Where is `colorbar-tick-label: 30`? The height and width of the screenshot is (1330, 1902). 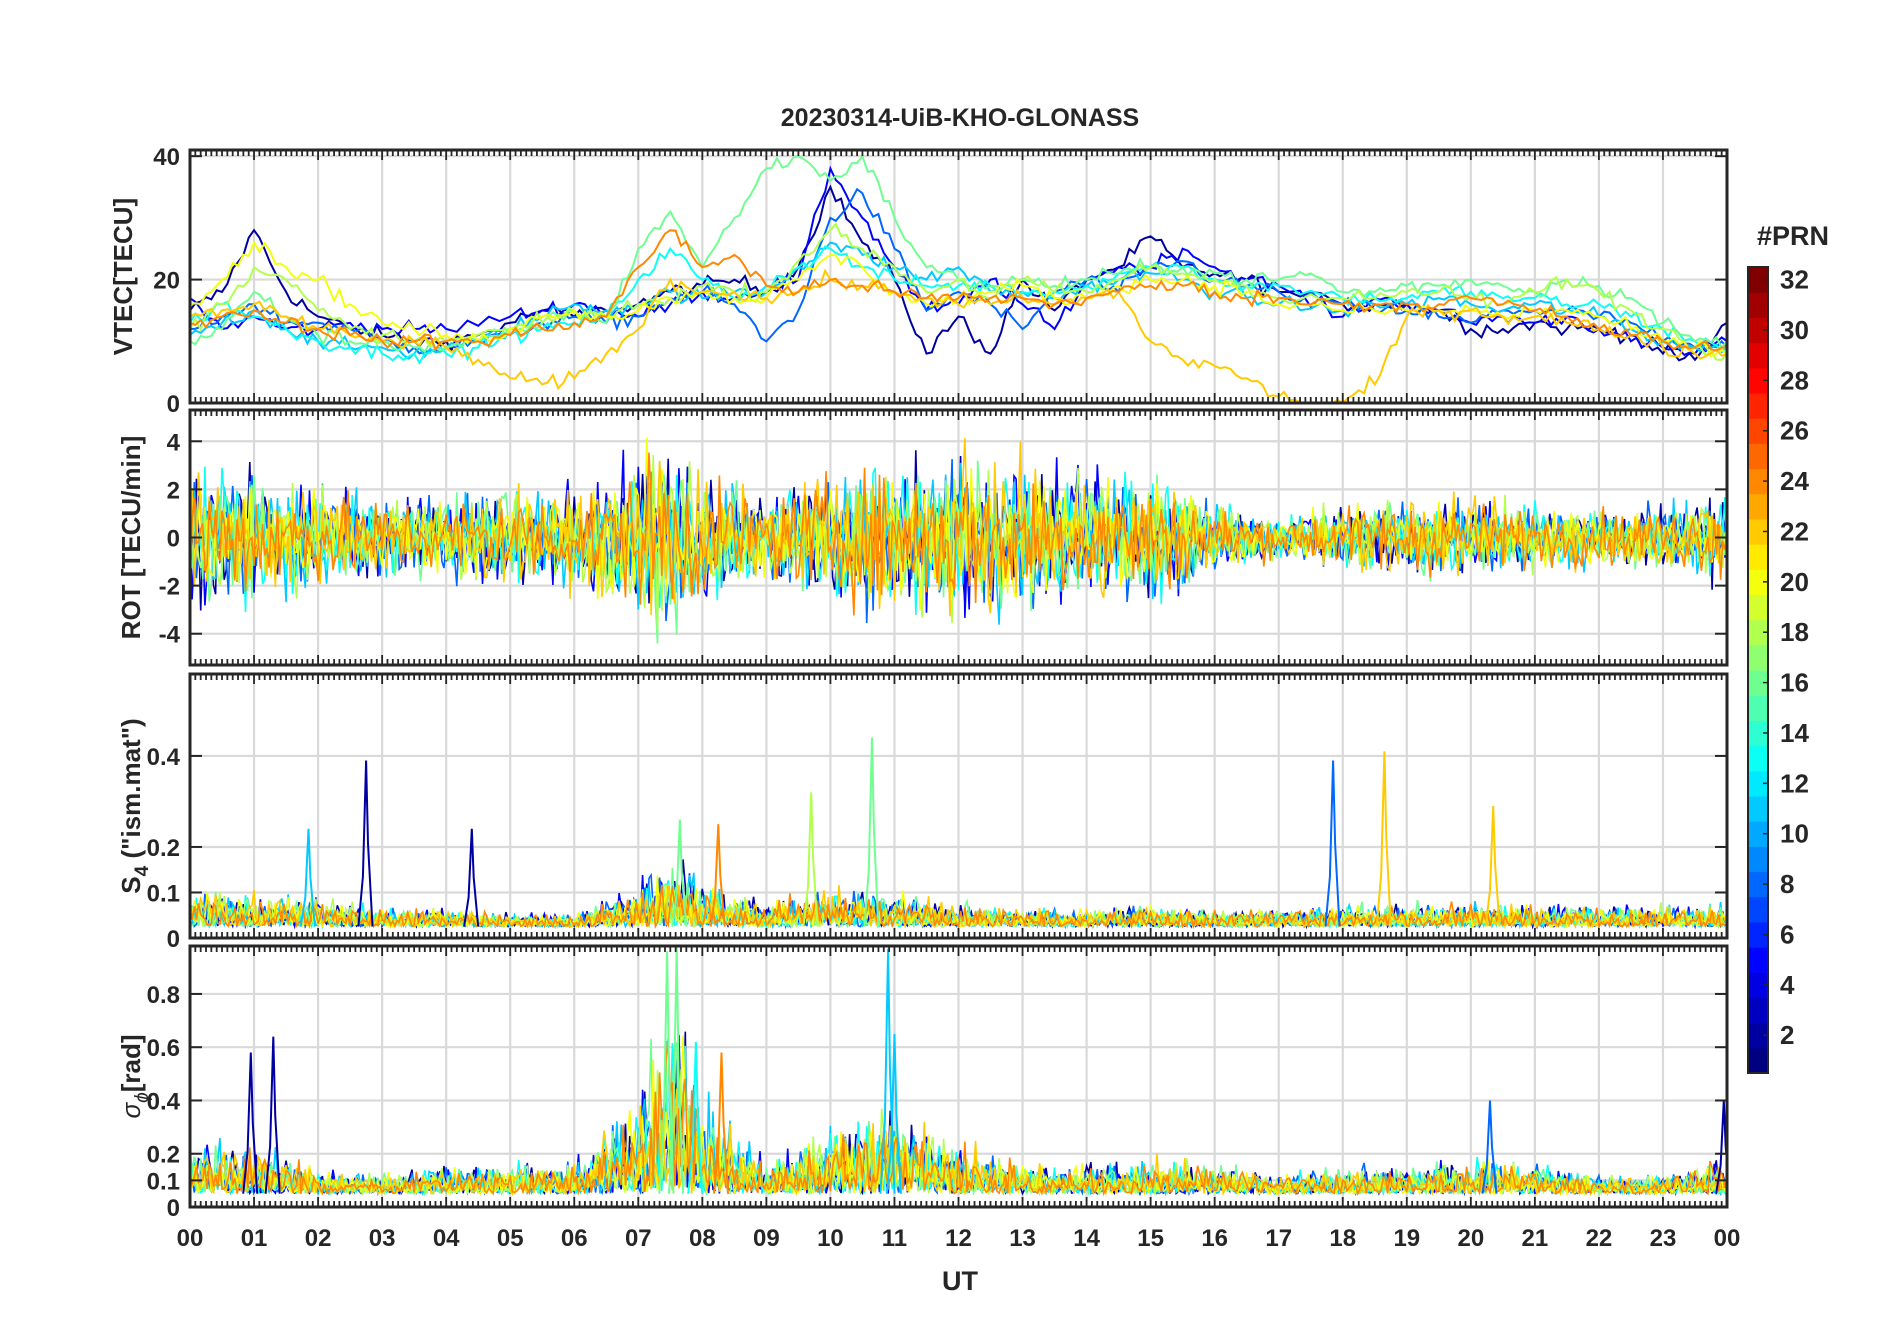 colorbar-tick-label: 30 is located at coordinates (1794, 330).